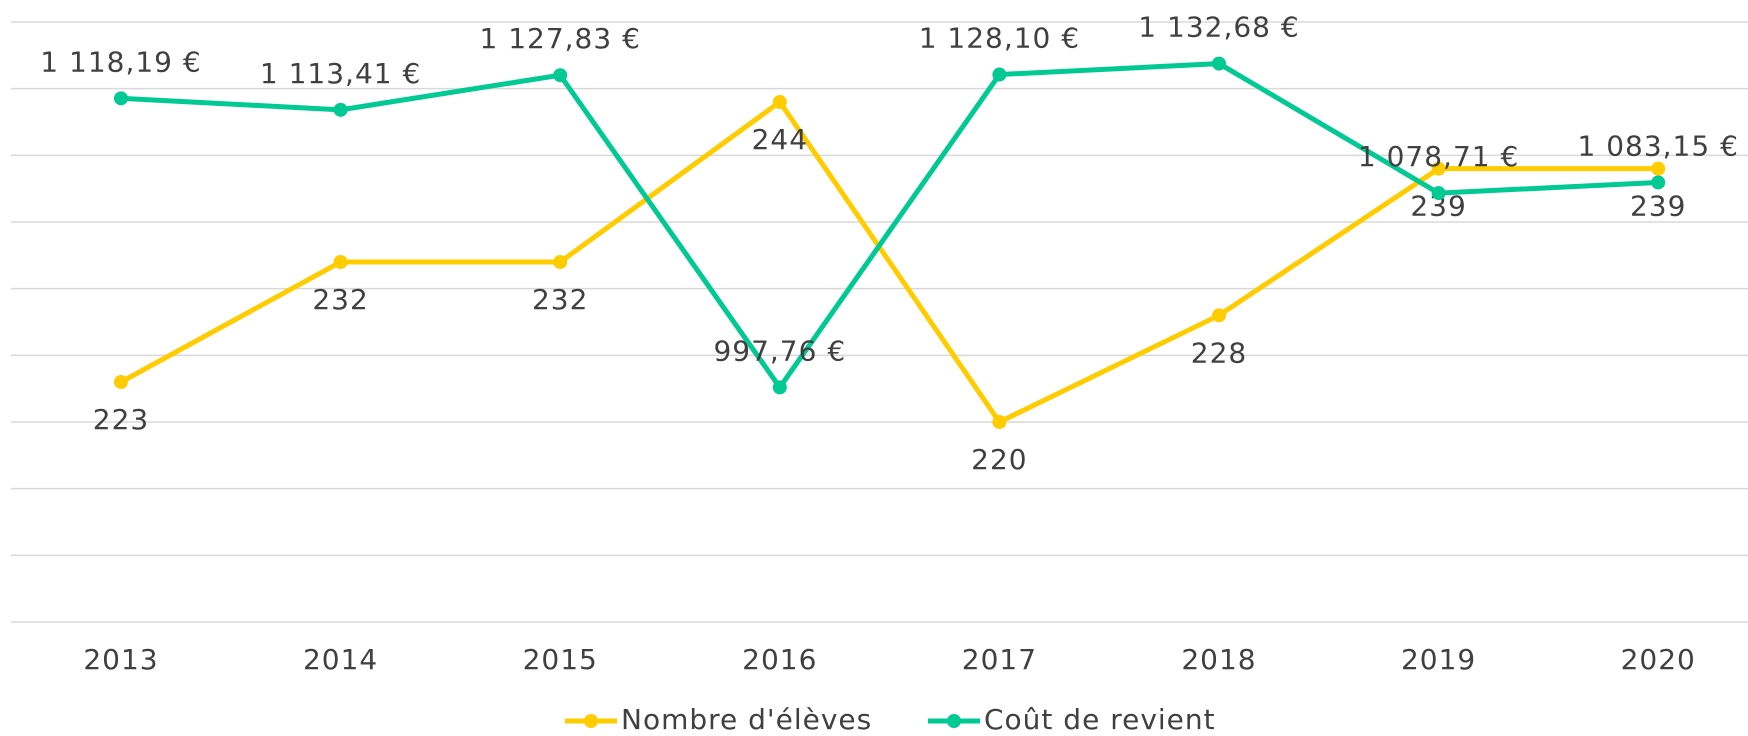 The image size is (1748, 736). I want to click on x-tick-label: 2015, so click(560, 659).